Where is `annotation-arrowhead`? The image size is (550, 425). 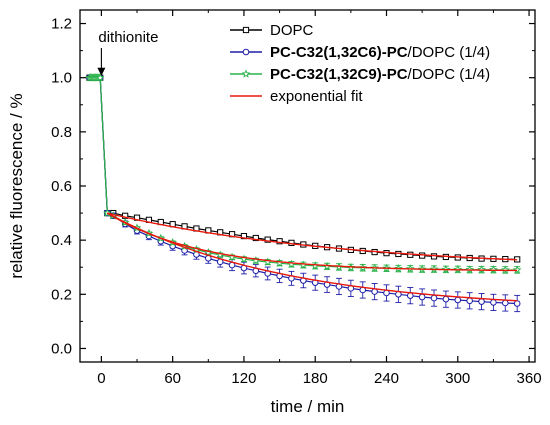
annotation-arrowhead is located at coordinates (101, 71).